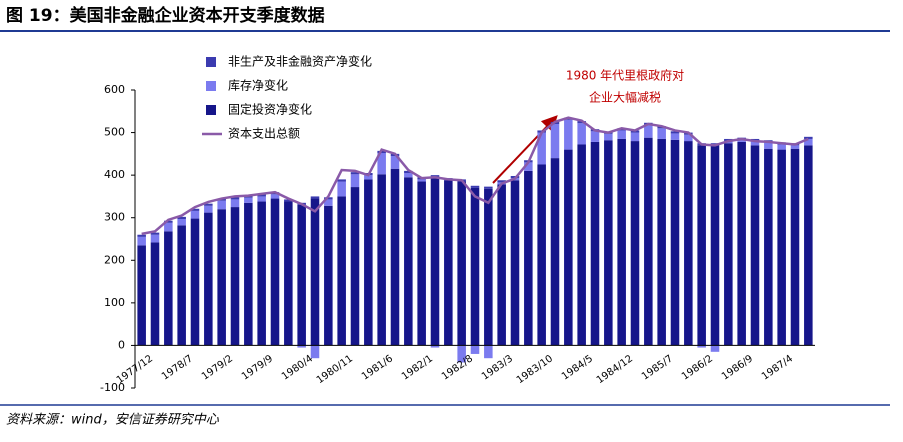 Image resolution: width=903 pixels, height=442 pixels. What do you see at coordinates (657, 367) in the screenshot?
I see `x-tick-label: 1985/7` at bounding box center [657, 367].